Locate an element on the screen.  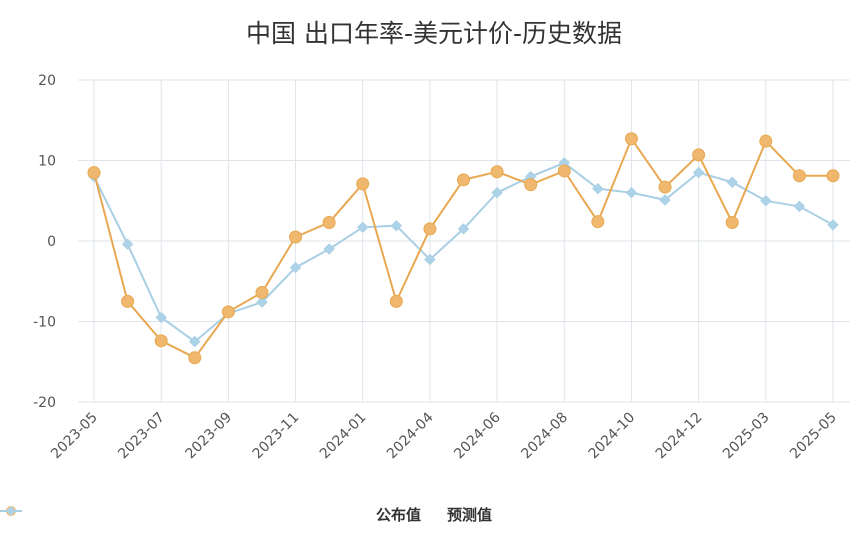
legend-swatch-forecast-icon is located at coordinates (11, 511).